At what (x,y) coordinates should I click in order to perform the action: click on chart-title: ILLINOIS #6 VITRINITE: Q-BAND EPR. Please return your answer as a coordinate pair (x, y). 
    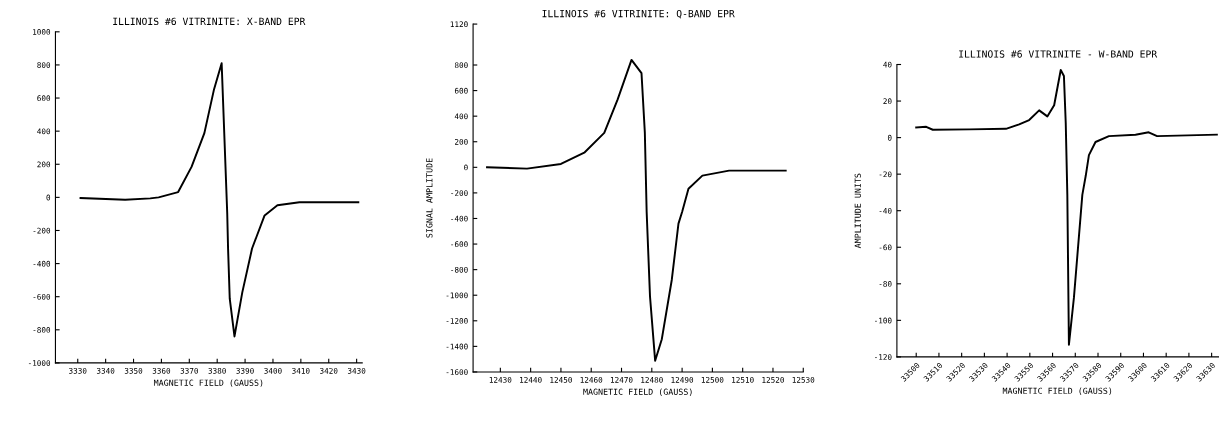
    Looking at the image, I should click on (638, 14).